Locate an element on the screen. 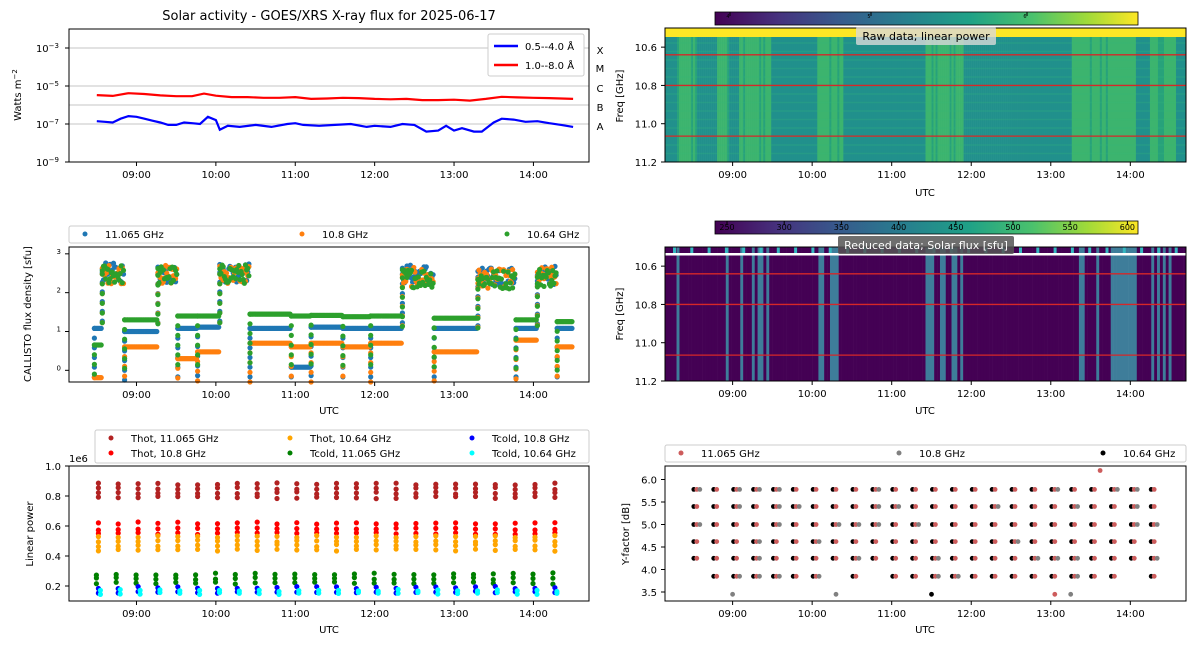 The width and height of the screenshot is (1196, 646). goes-legend: 0.5--4.0 Å 1.0--8.0 Å is located at coordinates (536, 55).